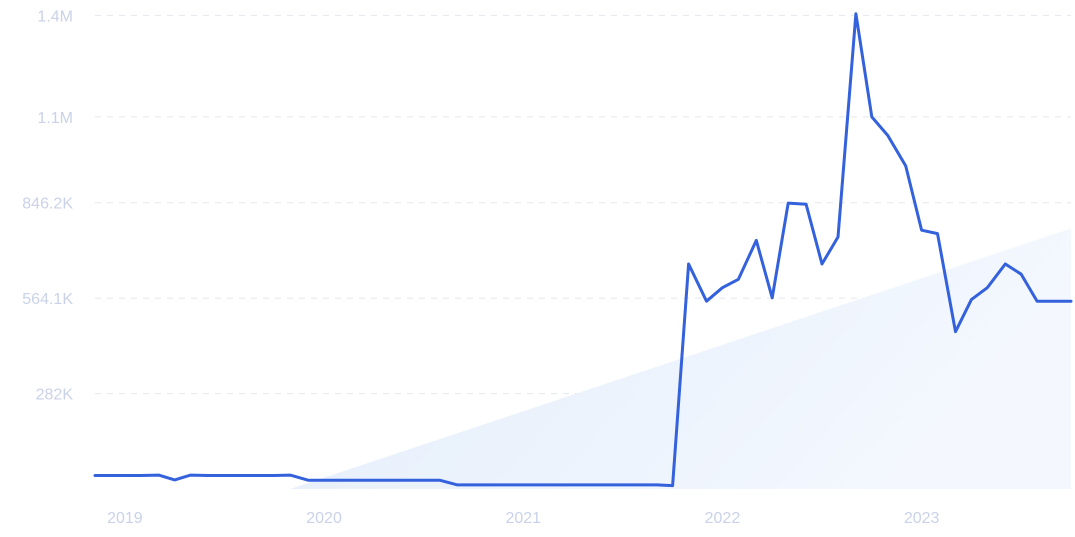 Image resolution: width=1075 pixels, height=537 pixels. Describe the element at coordinates (723, 518) in the screenshot. I see `x-tick-label: 2022` at that location.